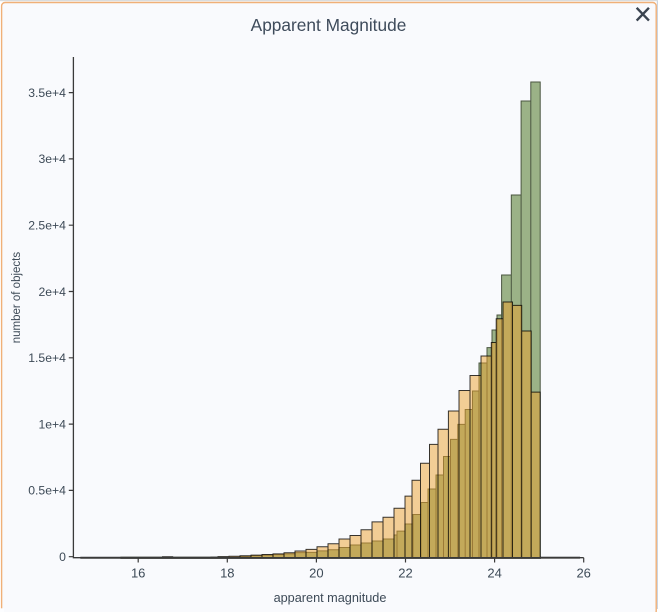 The width and height of the screenshot is (658, 612). What do you see at coordinates (47, 226) in the screenshot?
I see `svg-text: 2.5e+4` at bounding box center [47, 226].